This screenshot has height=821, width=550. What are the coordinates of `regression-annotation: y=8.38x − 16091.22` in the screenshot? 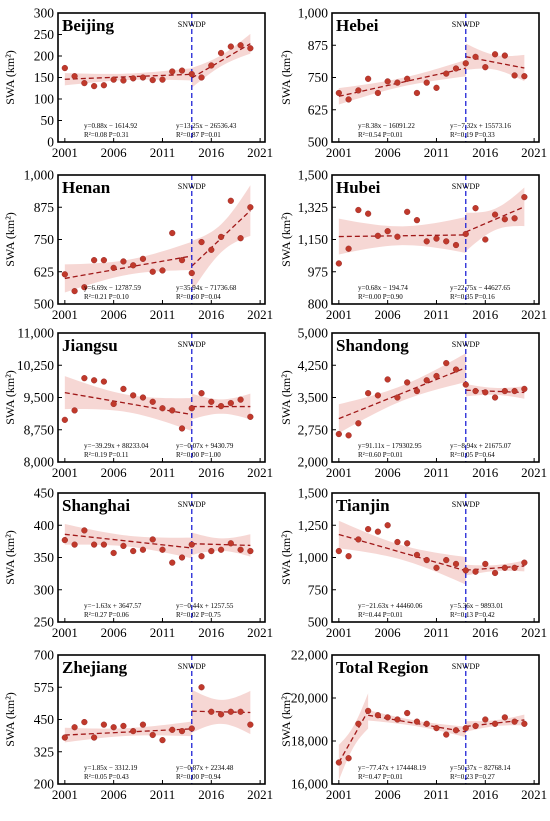 It's located at (386, 126).